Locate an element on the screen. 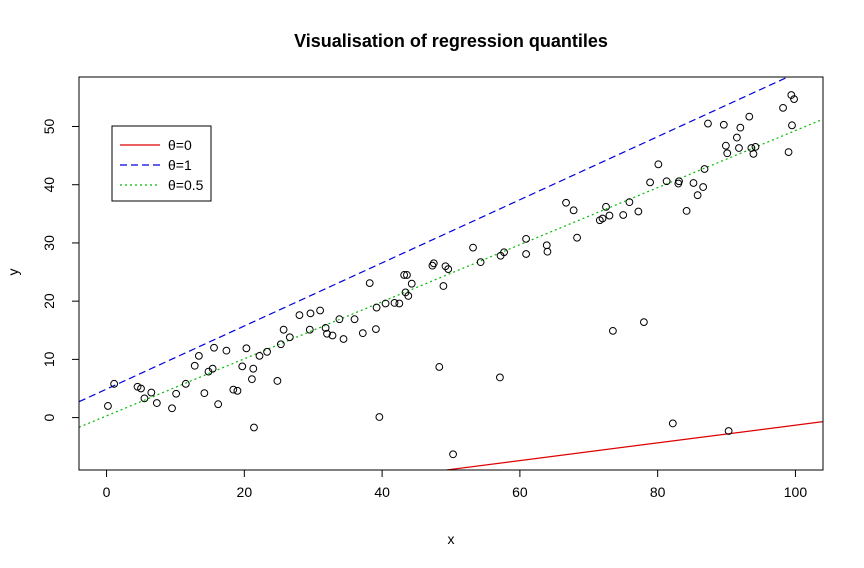  legend-box is located at coordinates (161, 163).